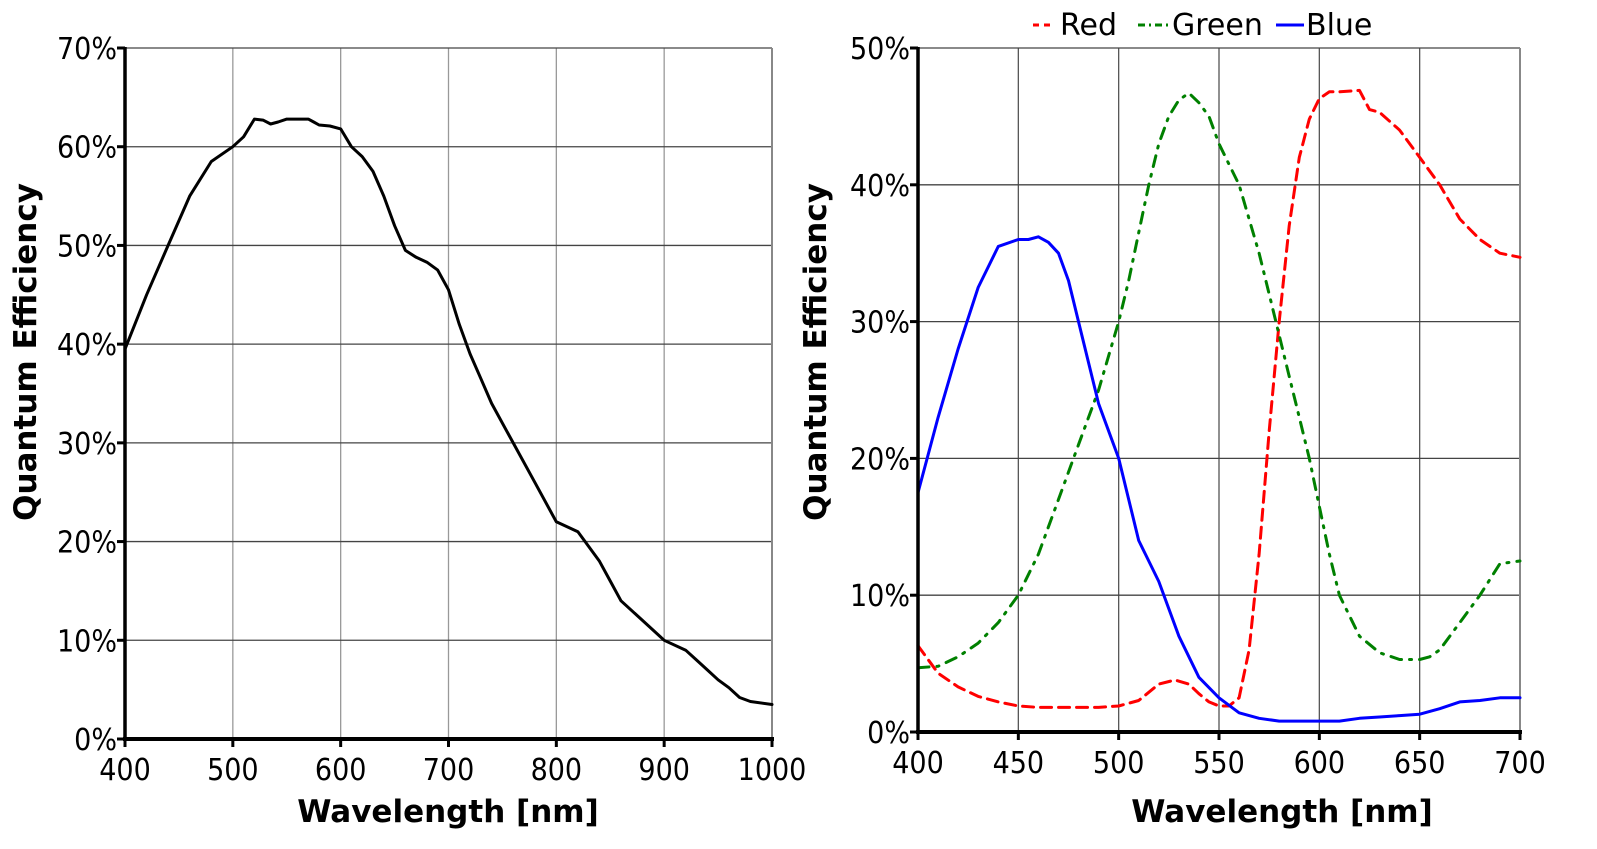 The width and height of the screenshot is (1597, 849). I want to click on legend: Red Green Blue, so click(1202, 25).